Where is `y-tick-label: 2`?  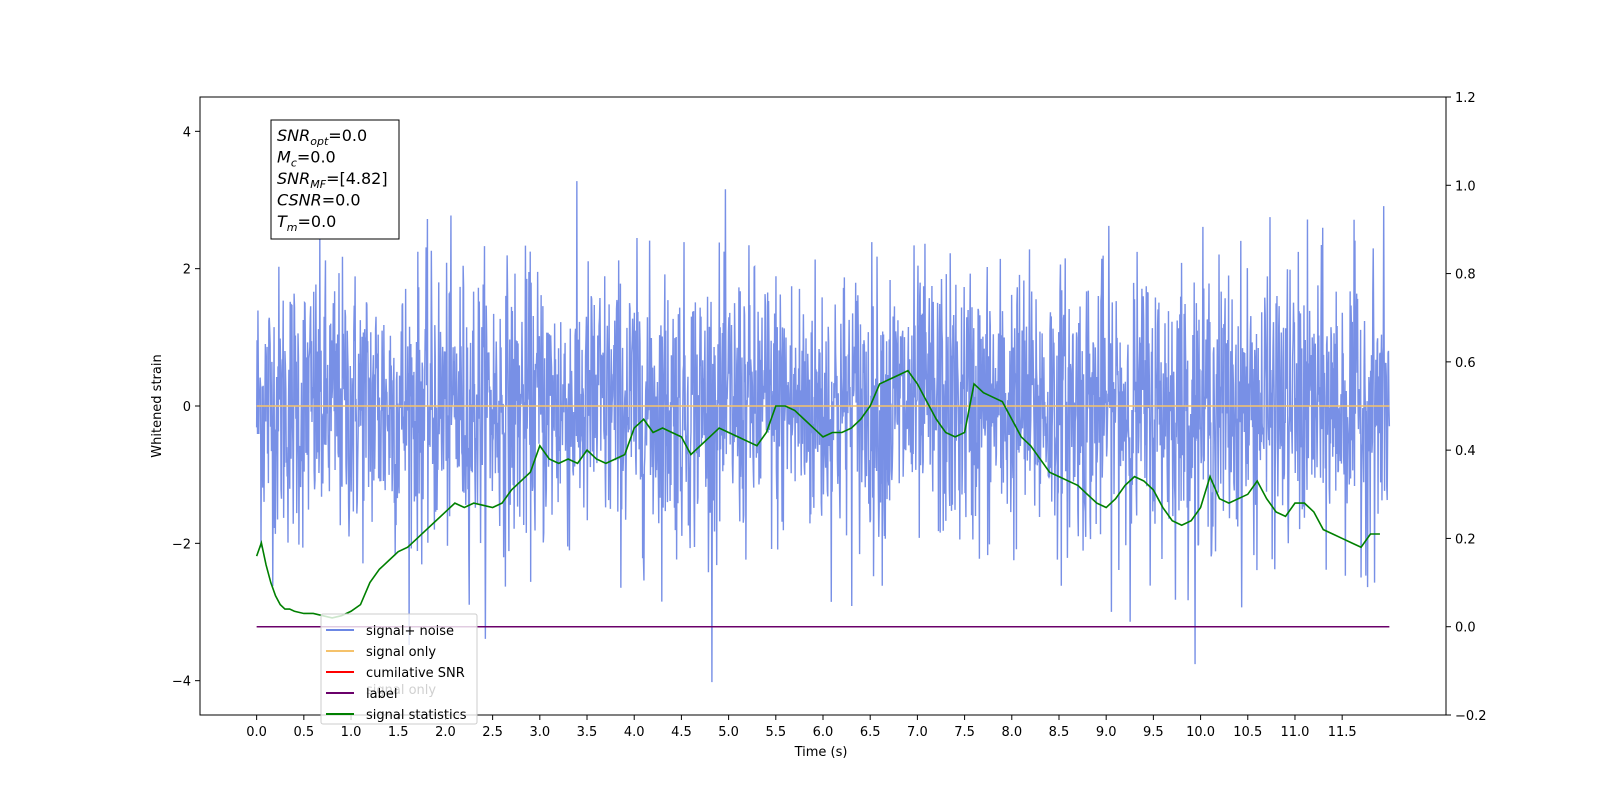
y-tick-label: 2 is located at coordinates (187, 270).